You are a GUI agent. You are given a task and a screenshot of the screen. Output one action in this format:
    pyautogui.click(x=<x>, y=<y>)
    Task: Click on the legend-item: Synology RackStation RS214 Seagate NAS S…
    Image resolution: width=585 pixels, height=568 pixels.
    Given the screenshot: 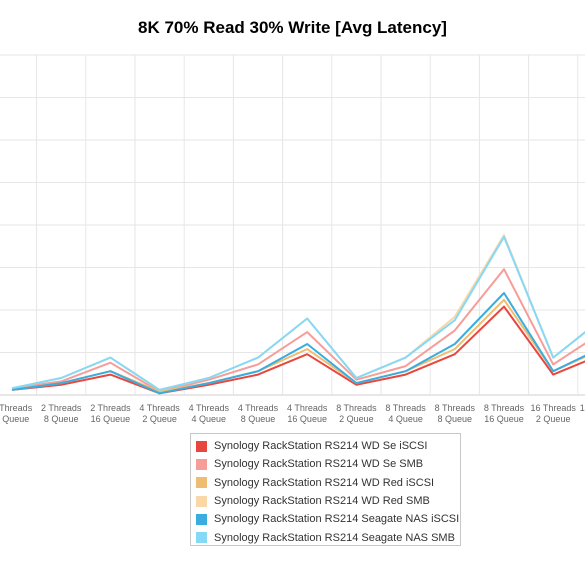 What is the action you would take?
    pyautogui.click(x=328, y=537)
    